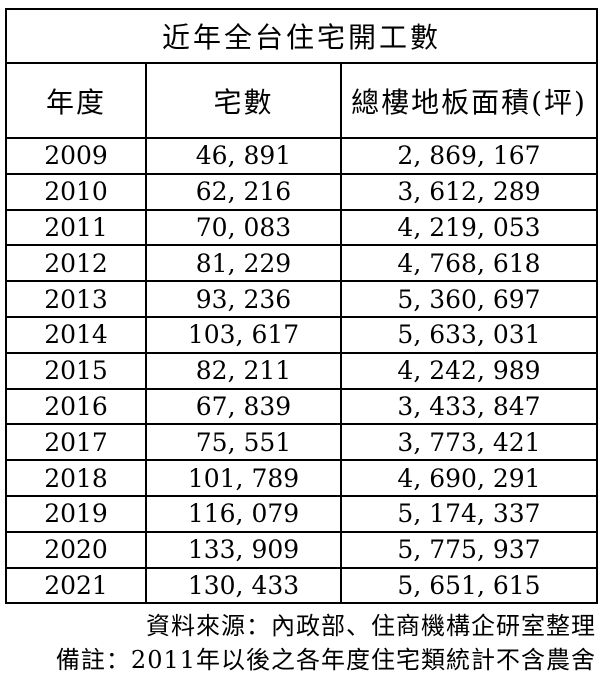 This screenshot has width=603, height=680. Describe the element at coordinates (243, 334) in the screenshot. I see `units-cell: 103, 617` at that location.